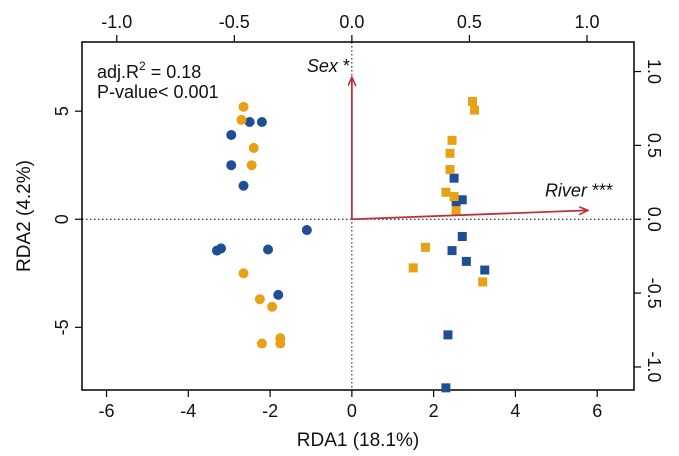 This screenshot has width=679, height=456. Describe the element at coordinates (654, 219) in the screenshot. I see `right-tick-label: 0.0` at that location.